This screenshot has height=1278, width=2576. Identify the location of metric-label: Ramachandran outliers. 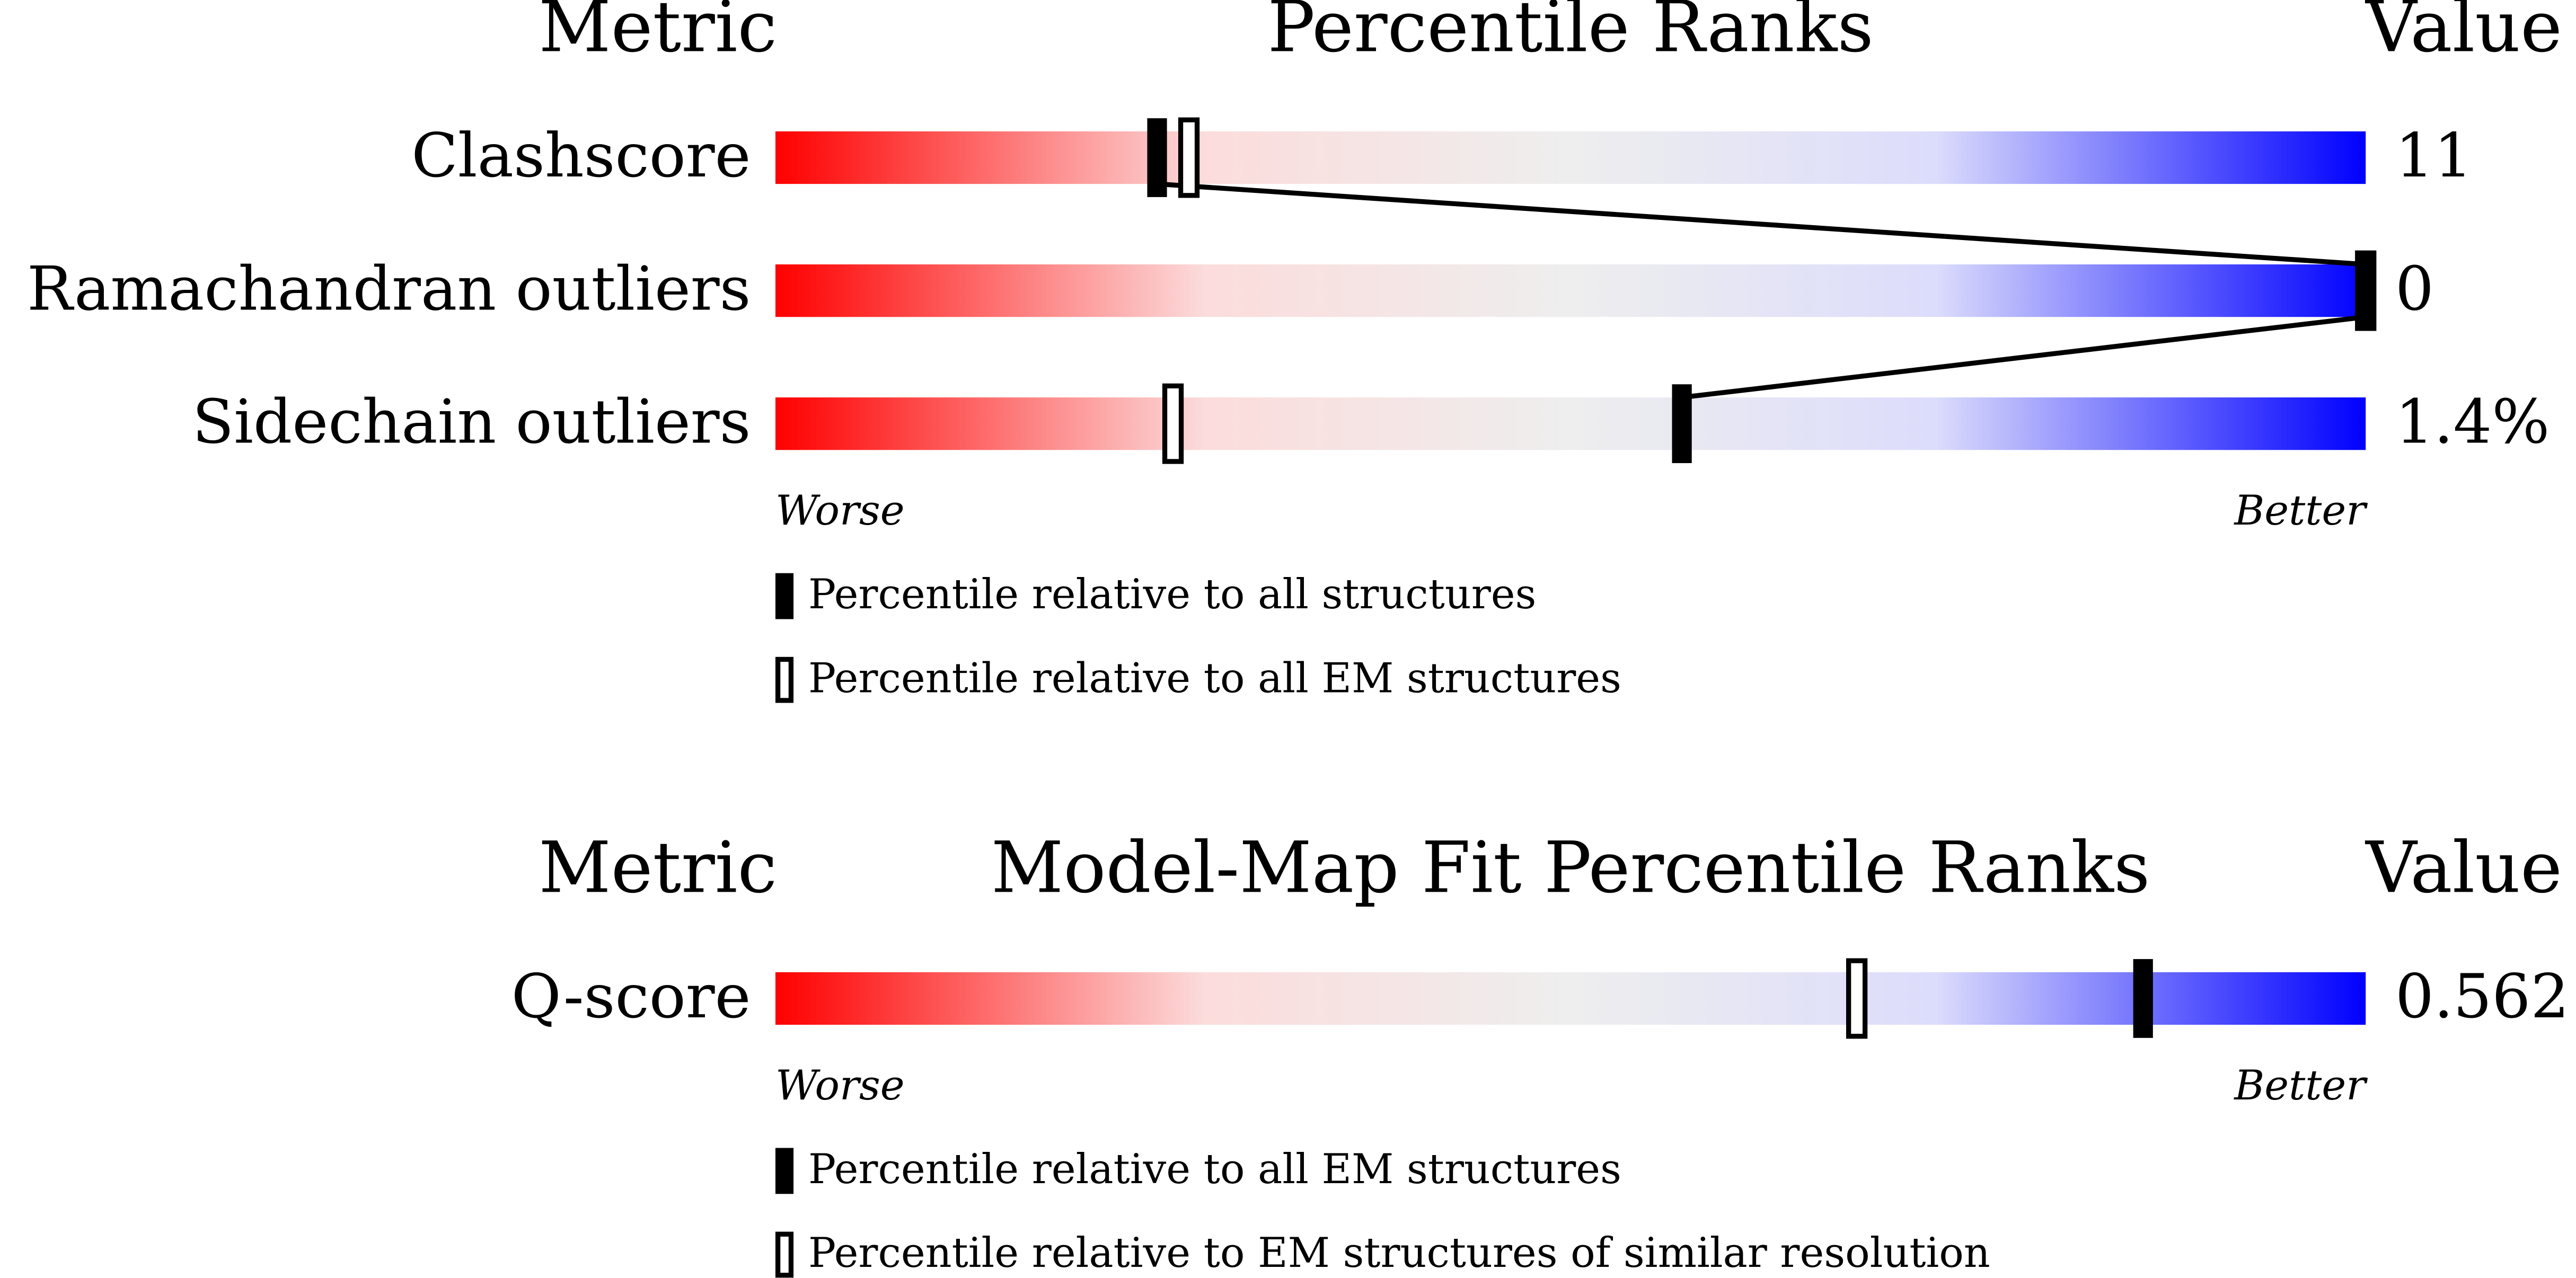
(389, 289).